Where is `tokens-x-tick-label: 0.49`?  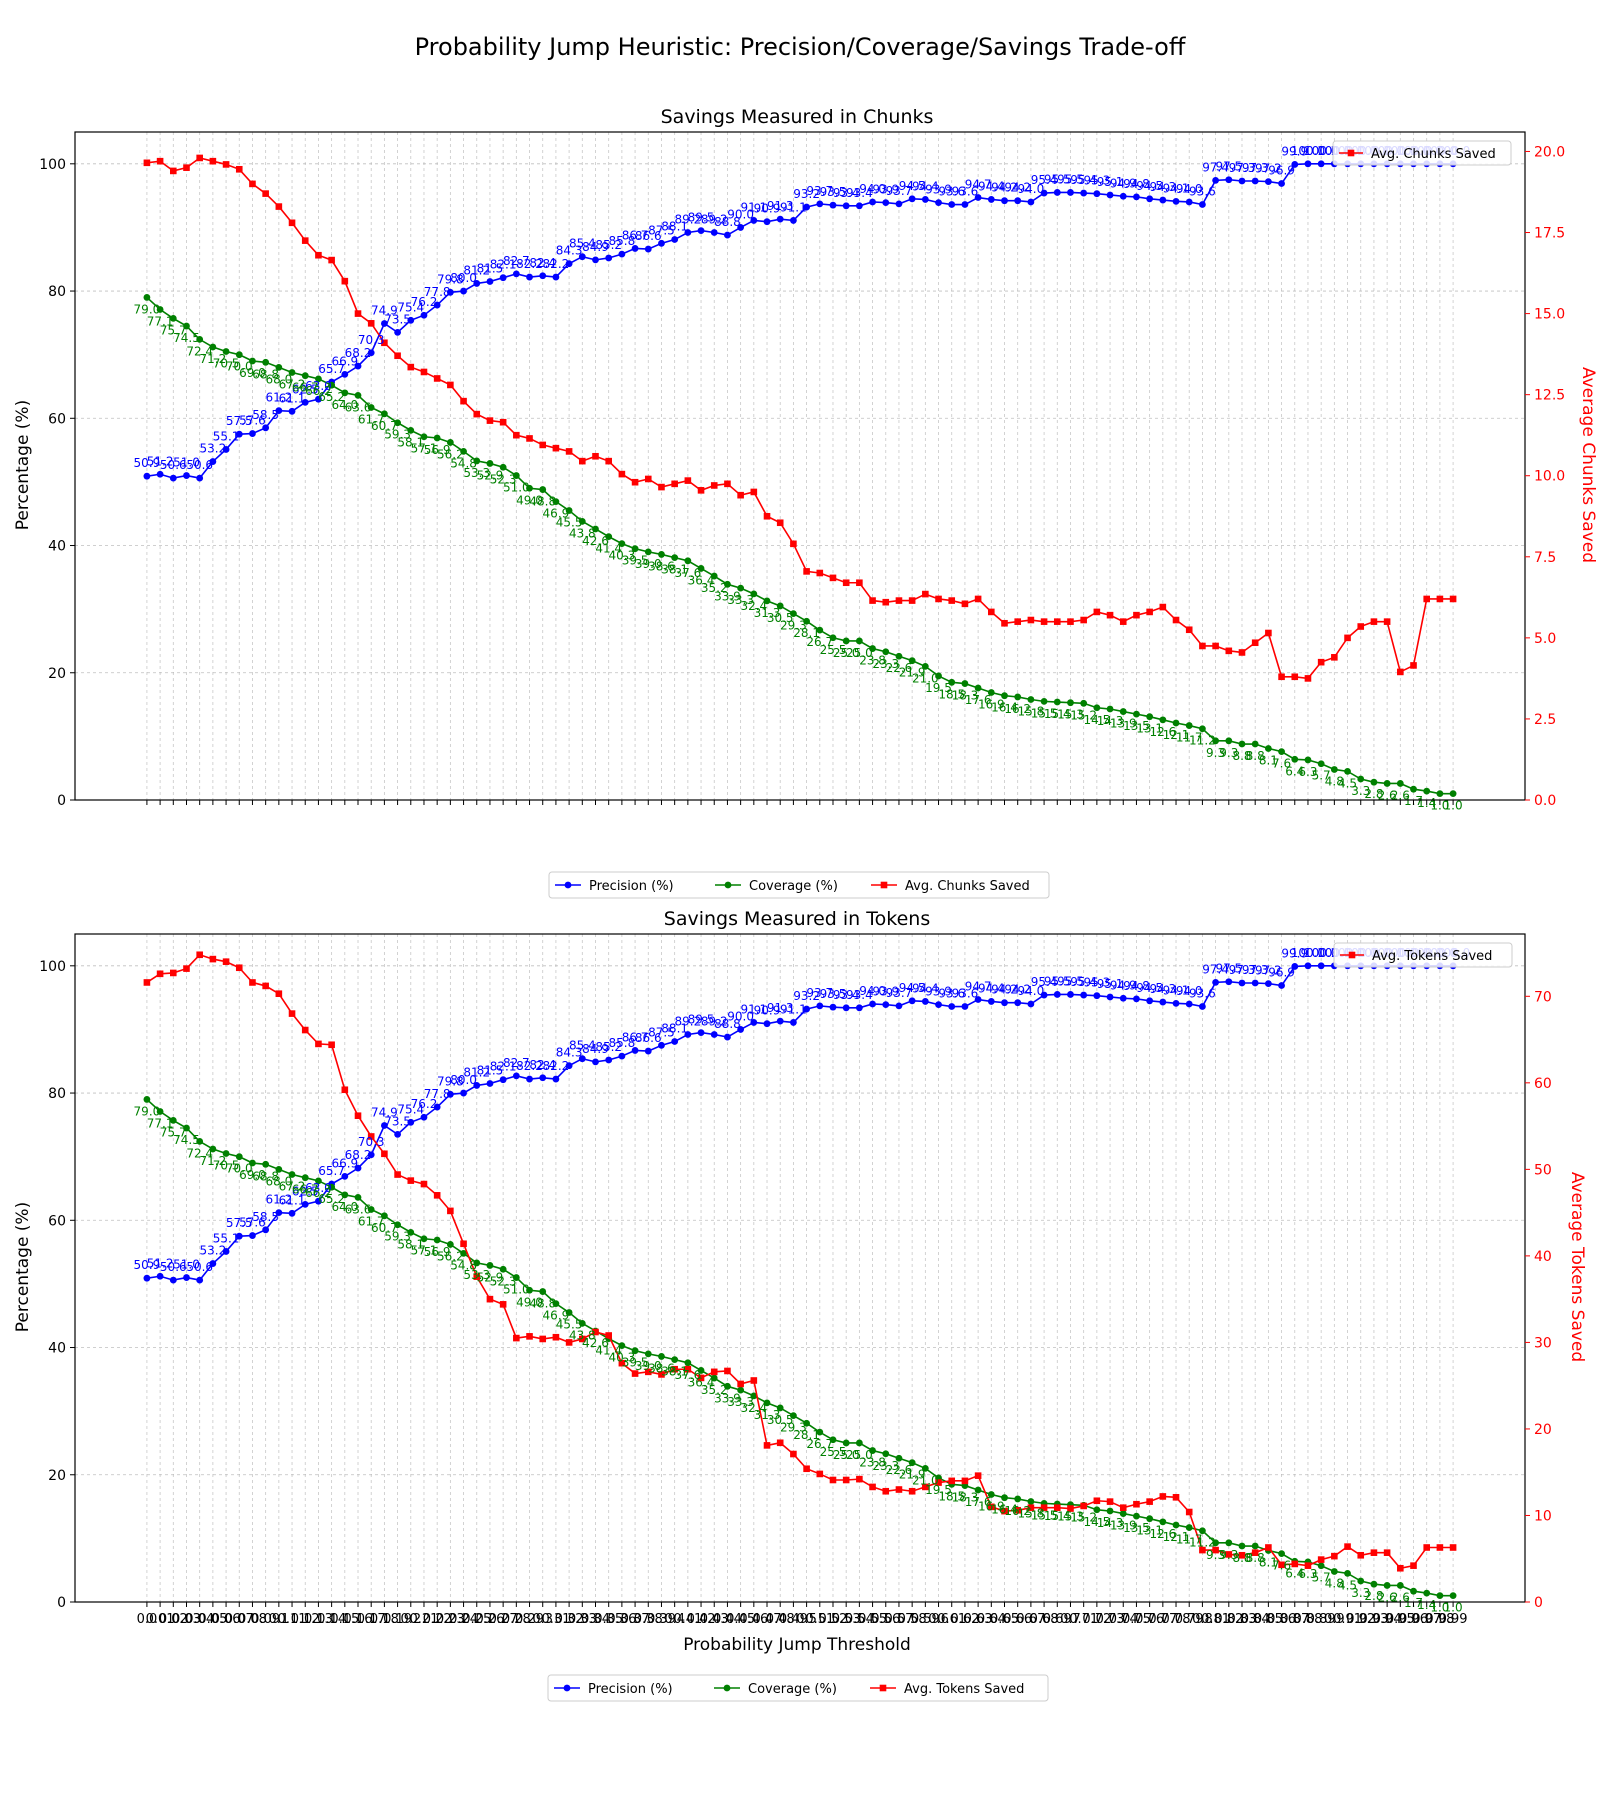 tokens-x-tick-label: 0.49 is located at coordinates (793, 1619).